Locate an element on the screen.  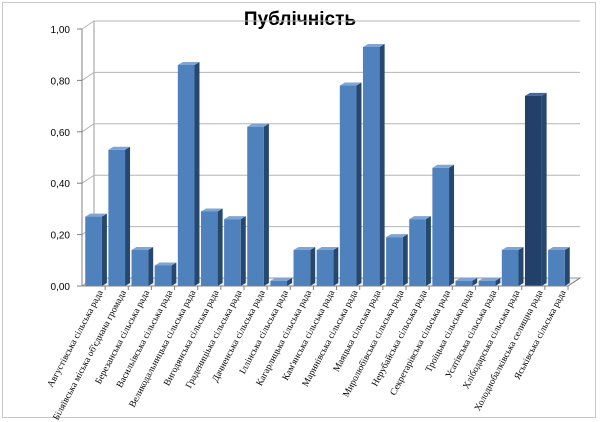
y-tick-label: 1,00 is located at coordinates (61, 30).